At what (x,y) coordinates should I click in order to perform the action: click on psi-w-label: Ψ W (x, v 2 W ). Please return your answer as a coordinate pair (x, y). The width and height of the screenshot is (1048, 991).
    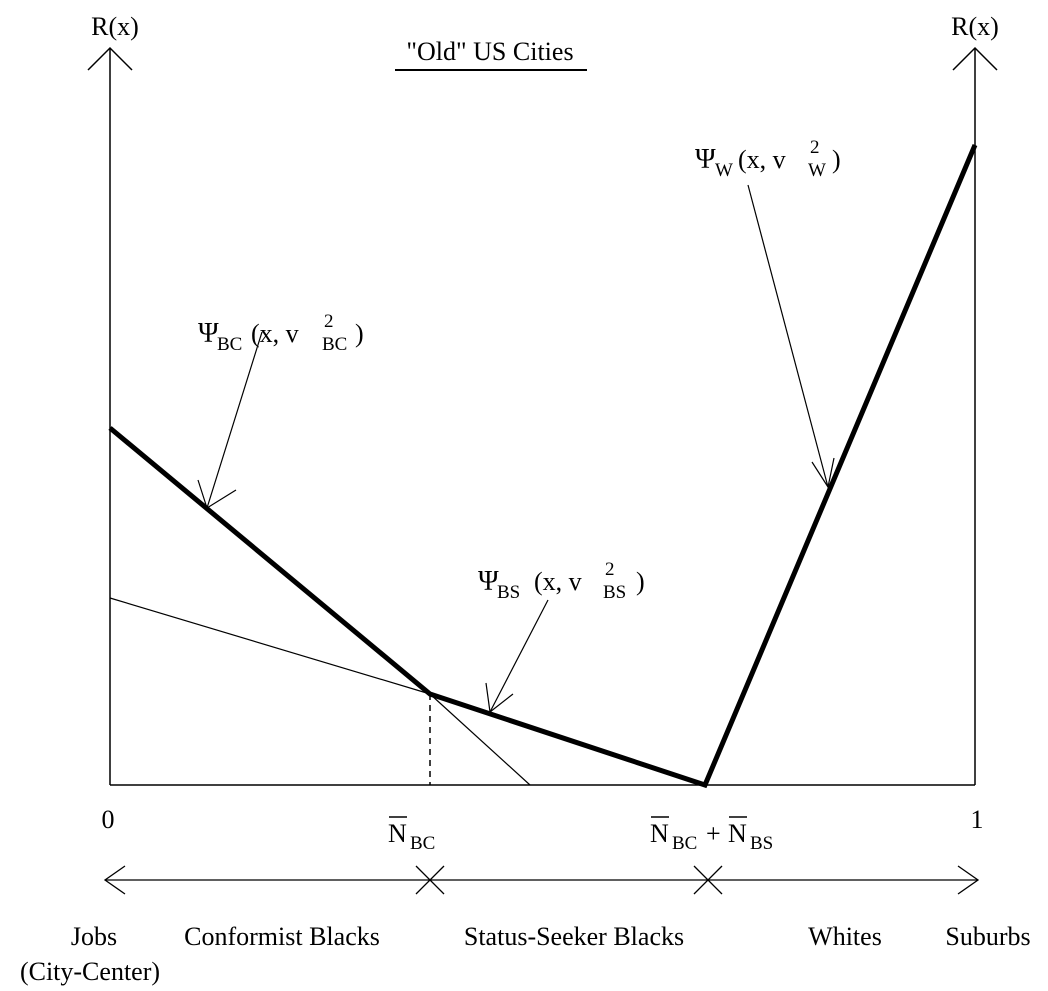
    Looking at the image, I should click on (768, 159).